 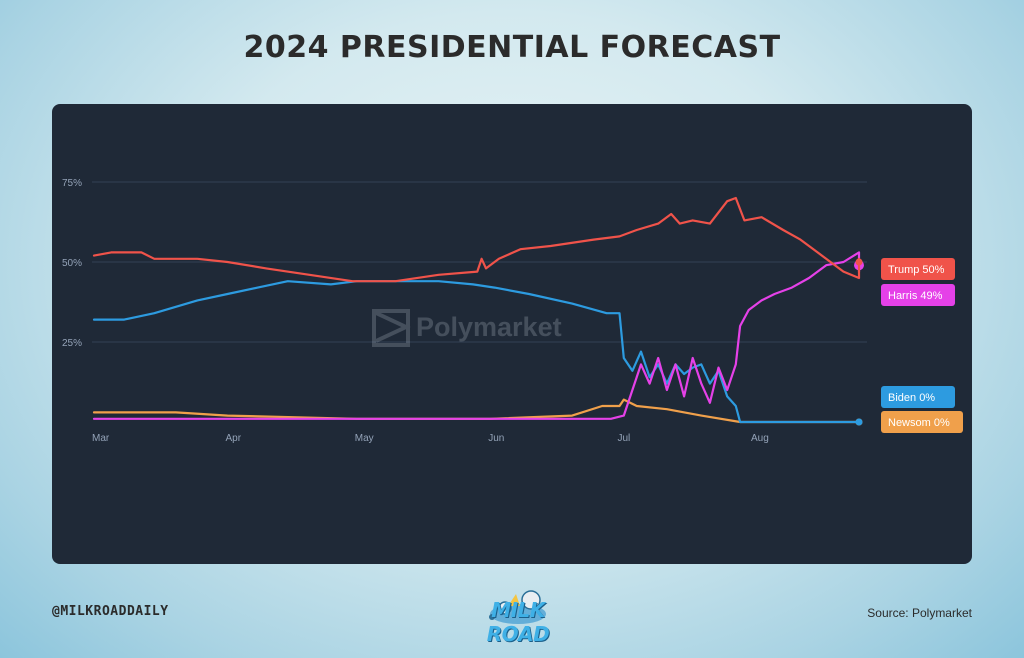 I want to click on end-label-trump: Trump 50%, so click(x=918, y=269).